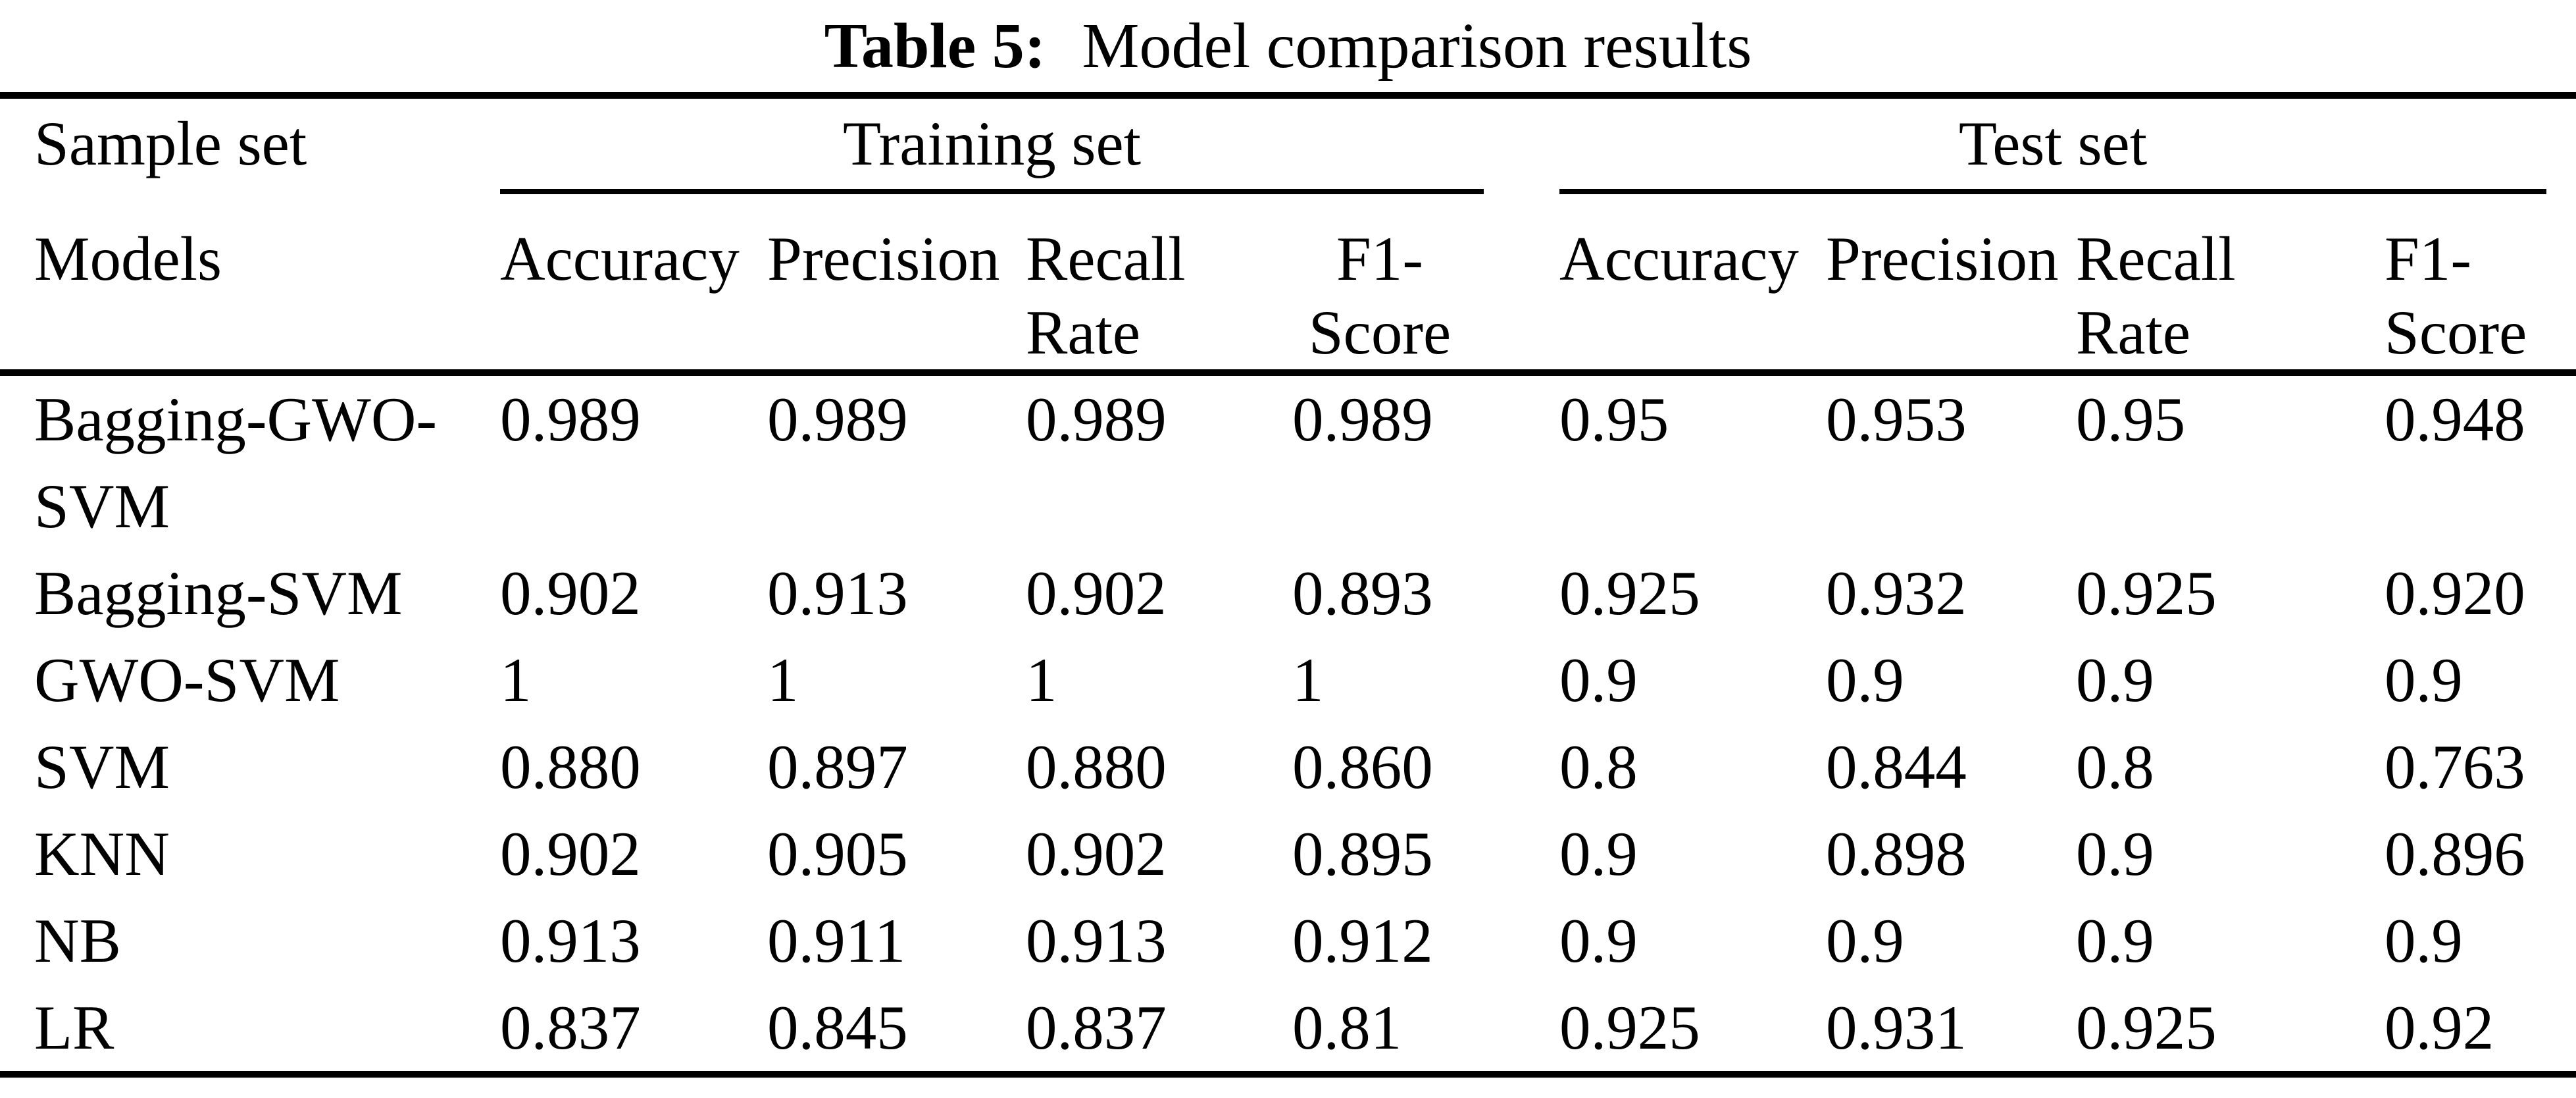  Describe the element at coordinates (77, 941) in the screenshot. I see `model-name-cell: NB` at that location.